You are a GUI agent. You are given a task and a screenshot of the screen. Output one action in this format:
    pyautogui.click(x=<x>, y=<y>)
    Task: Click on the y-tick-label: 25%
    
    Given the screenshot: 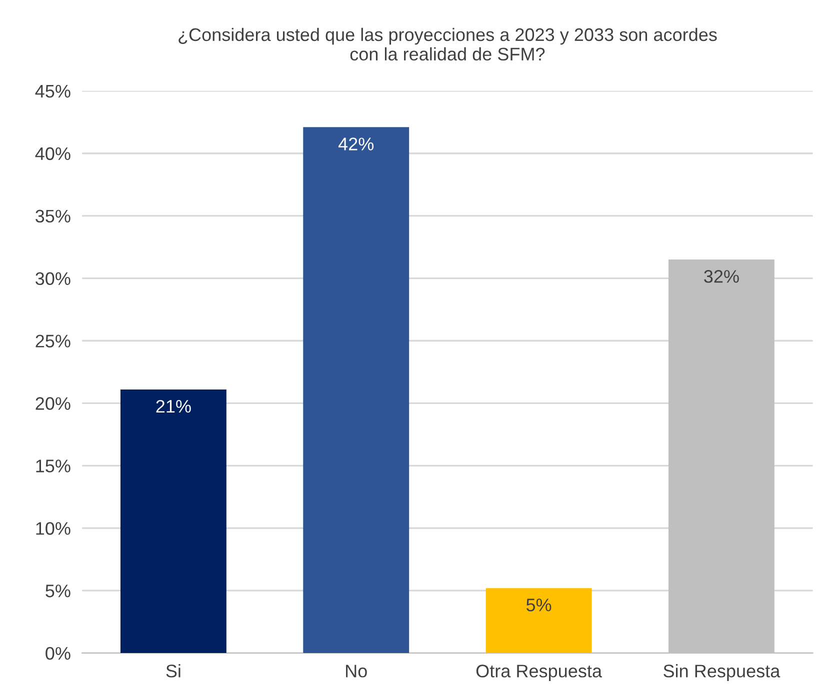 What is the action you would take?
    pyautogui.click(x=53, y=341)
    